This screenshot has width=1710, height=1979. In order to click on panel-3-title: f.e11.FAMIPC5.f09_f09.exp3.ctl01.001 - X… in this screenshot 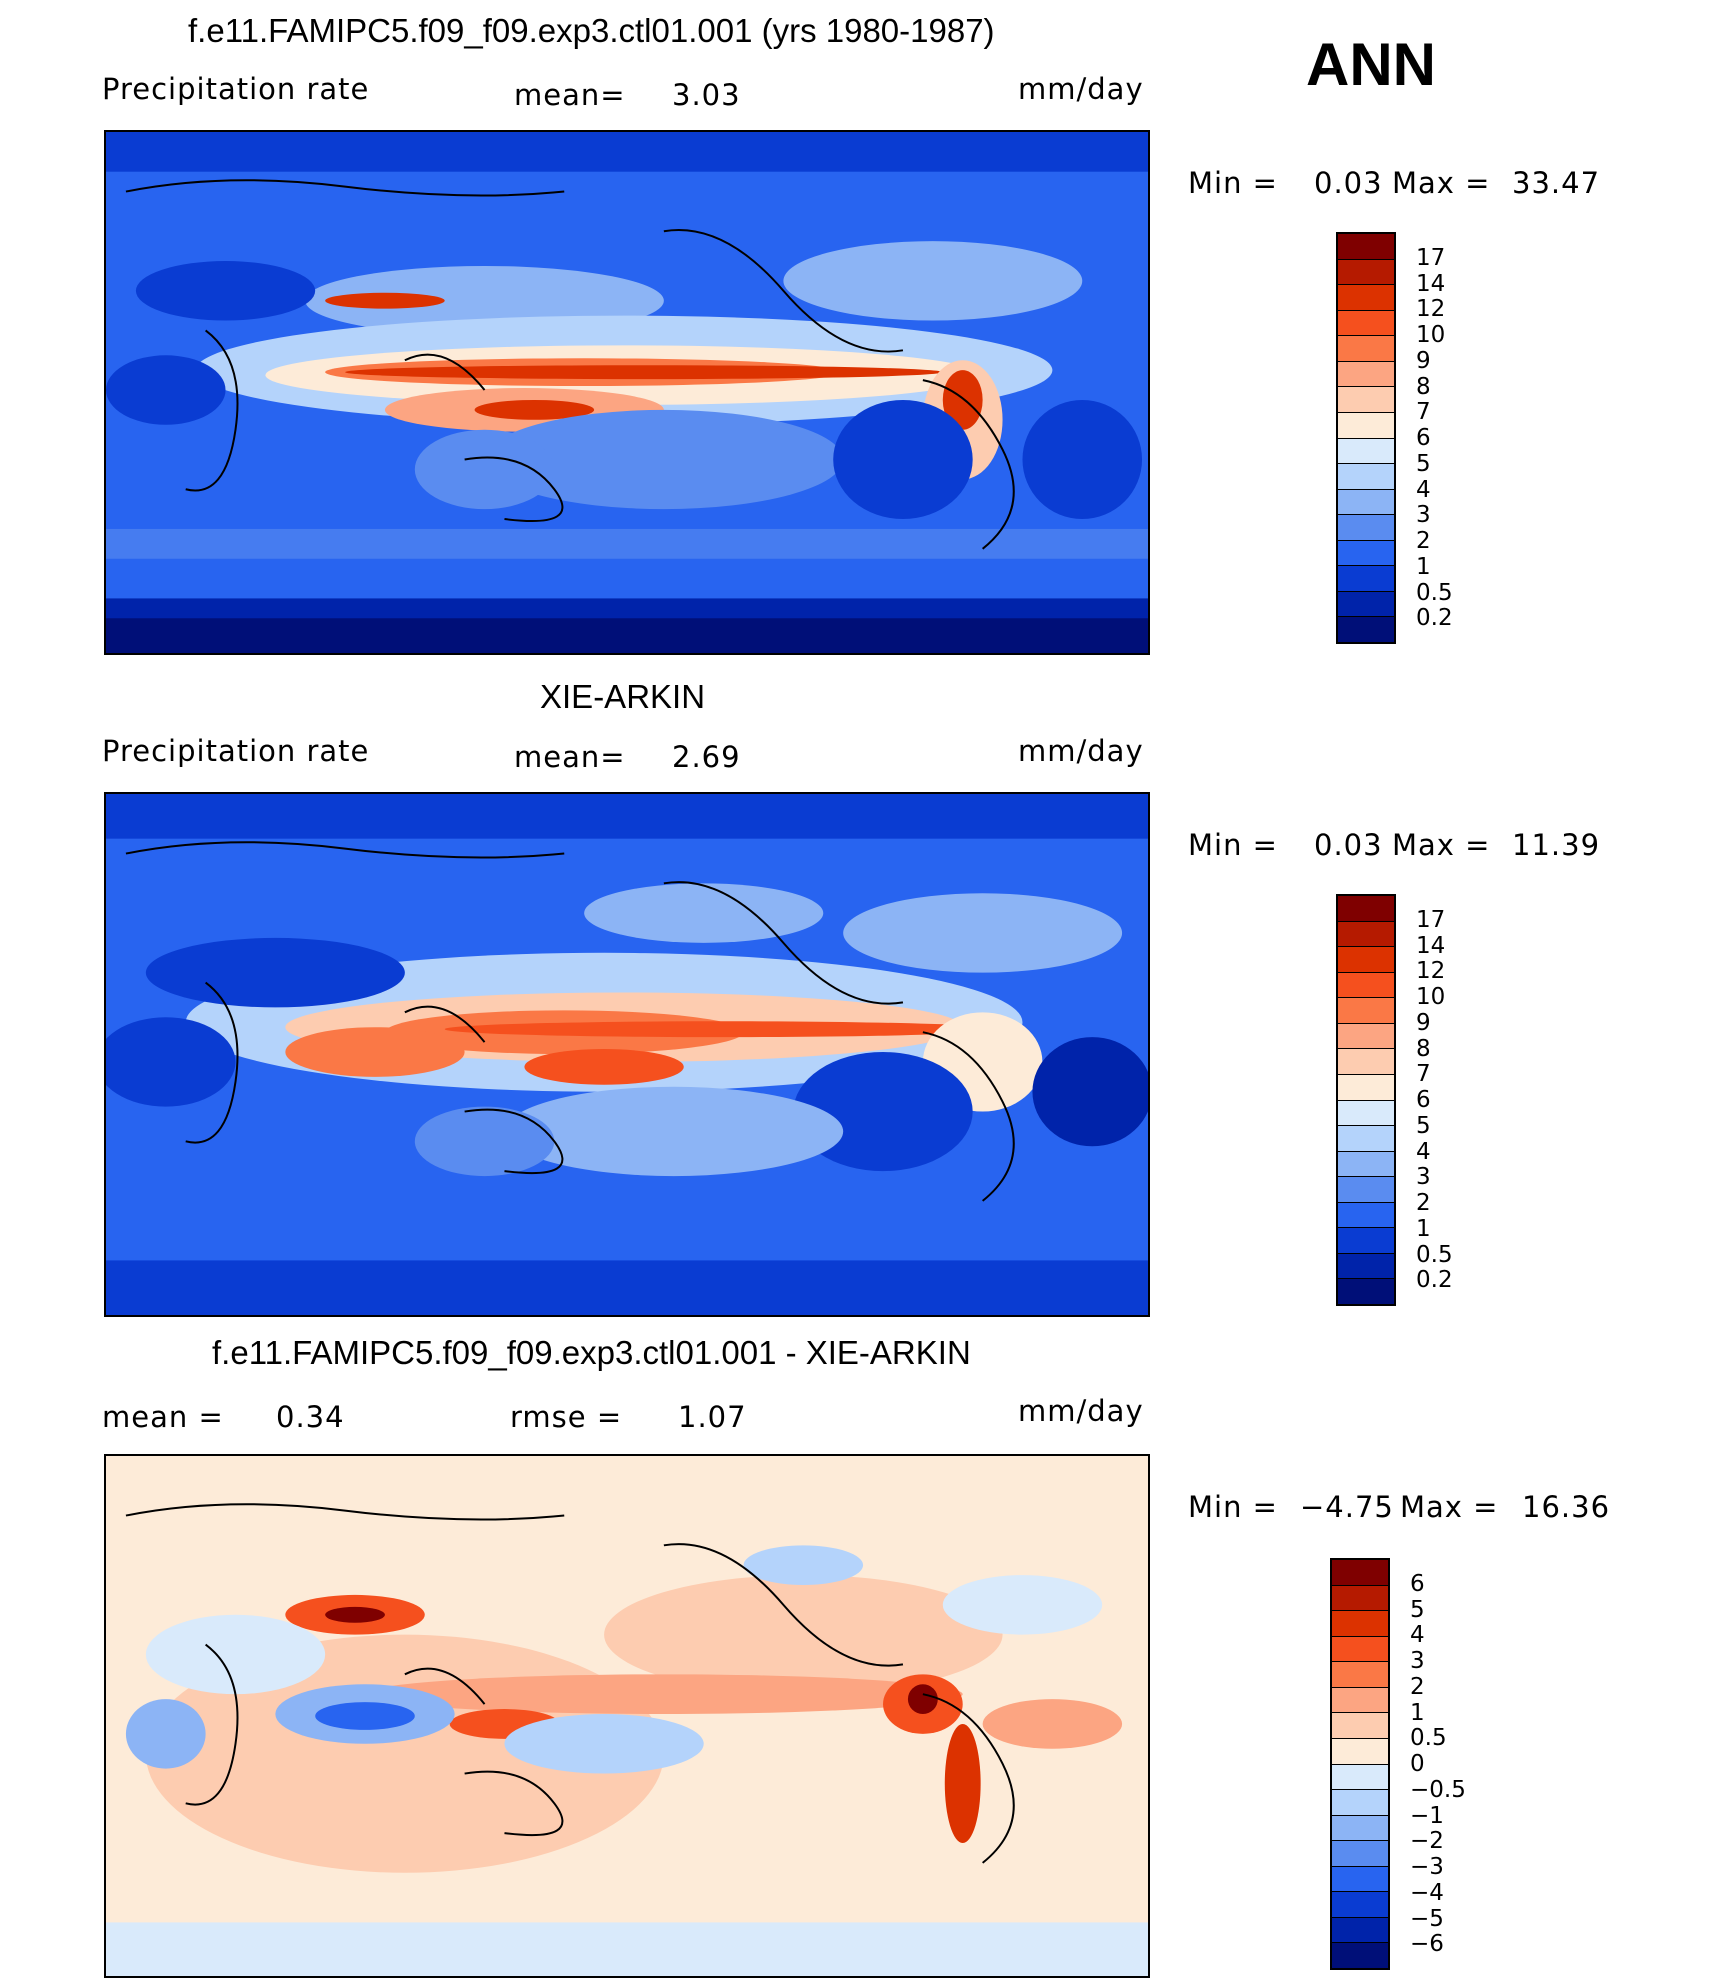, I will do `click(591, 1352)`.